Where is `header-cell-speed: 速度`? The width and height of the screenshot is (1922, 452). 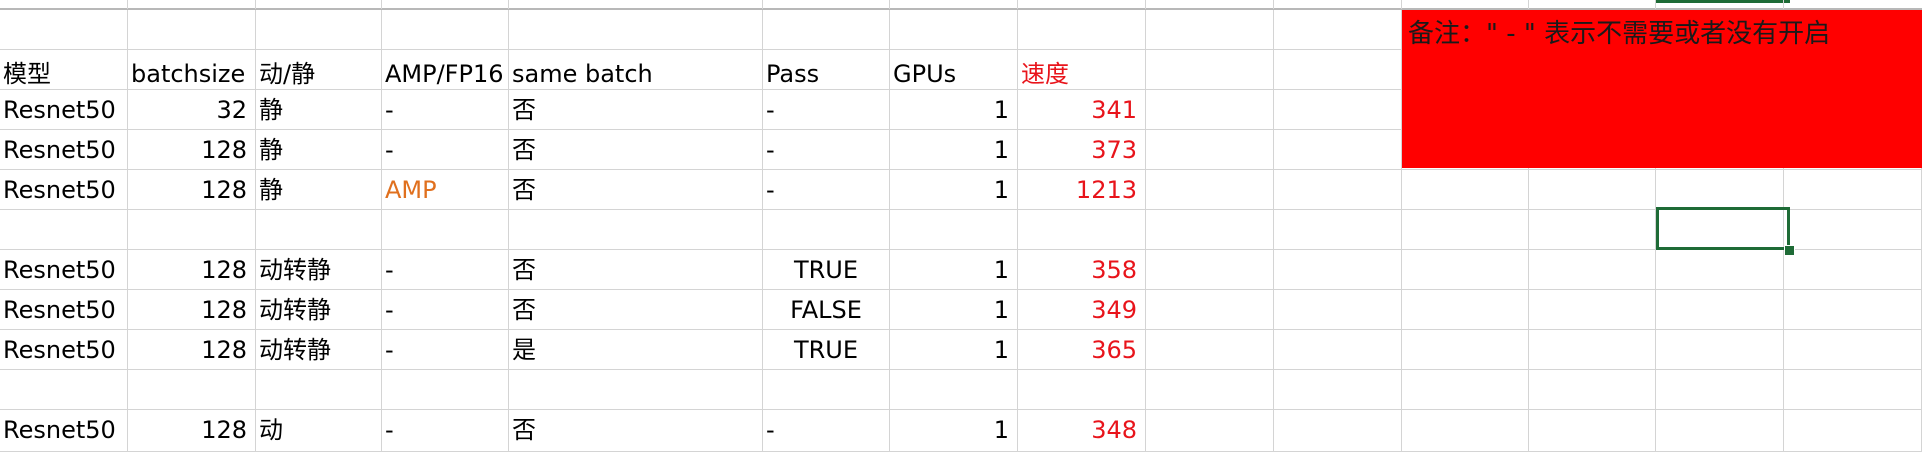
header-cell-speed: 速度 is located at coordinates (1082, 70).